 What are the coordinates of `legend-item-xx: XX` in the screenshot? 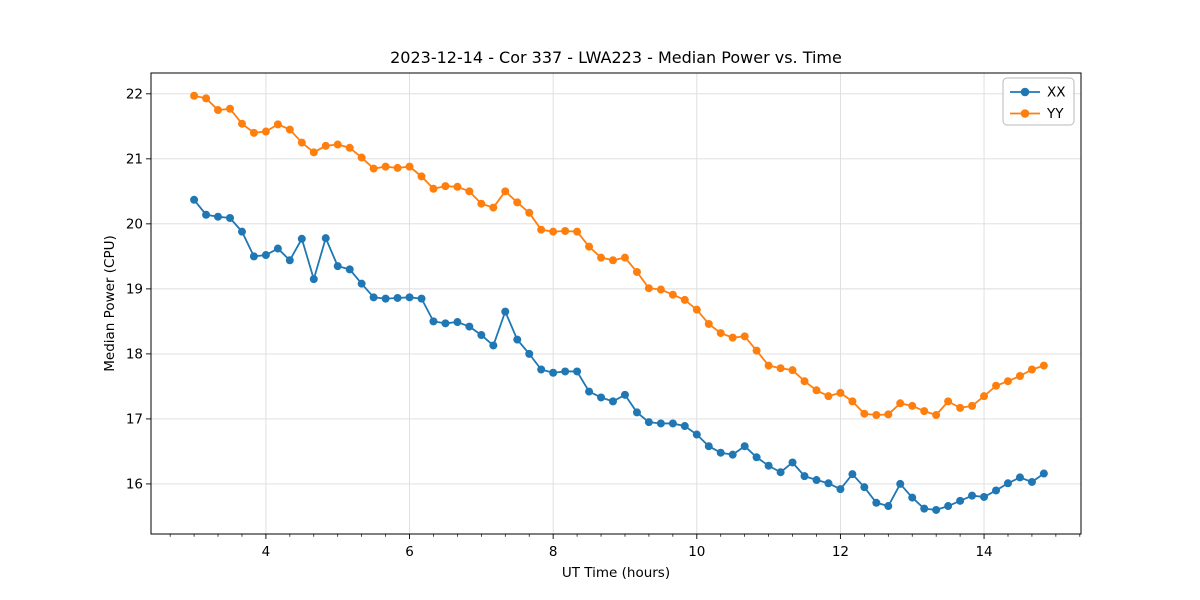 It's located at (1038, 93).